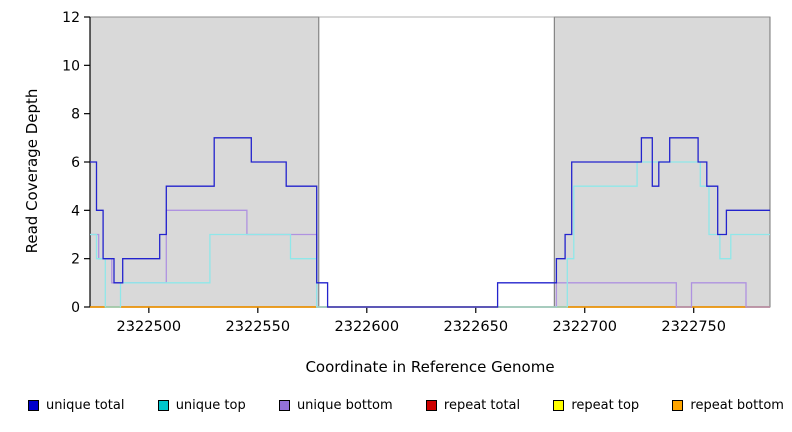  I want to click on x-tick-label: 2322750, so click(693, 327).